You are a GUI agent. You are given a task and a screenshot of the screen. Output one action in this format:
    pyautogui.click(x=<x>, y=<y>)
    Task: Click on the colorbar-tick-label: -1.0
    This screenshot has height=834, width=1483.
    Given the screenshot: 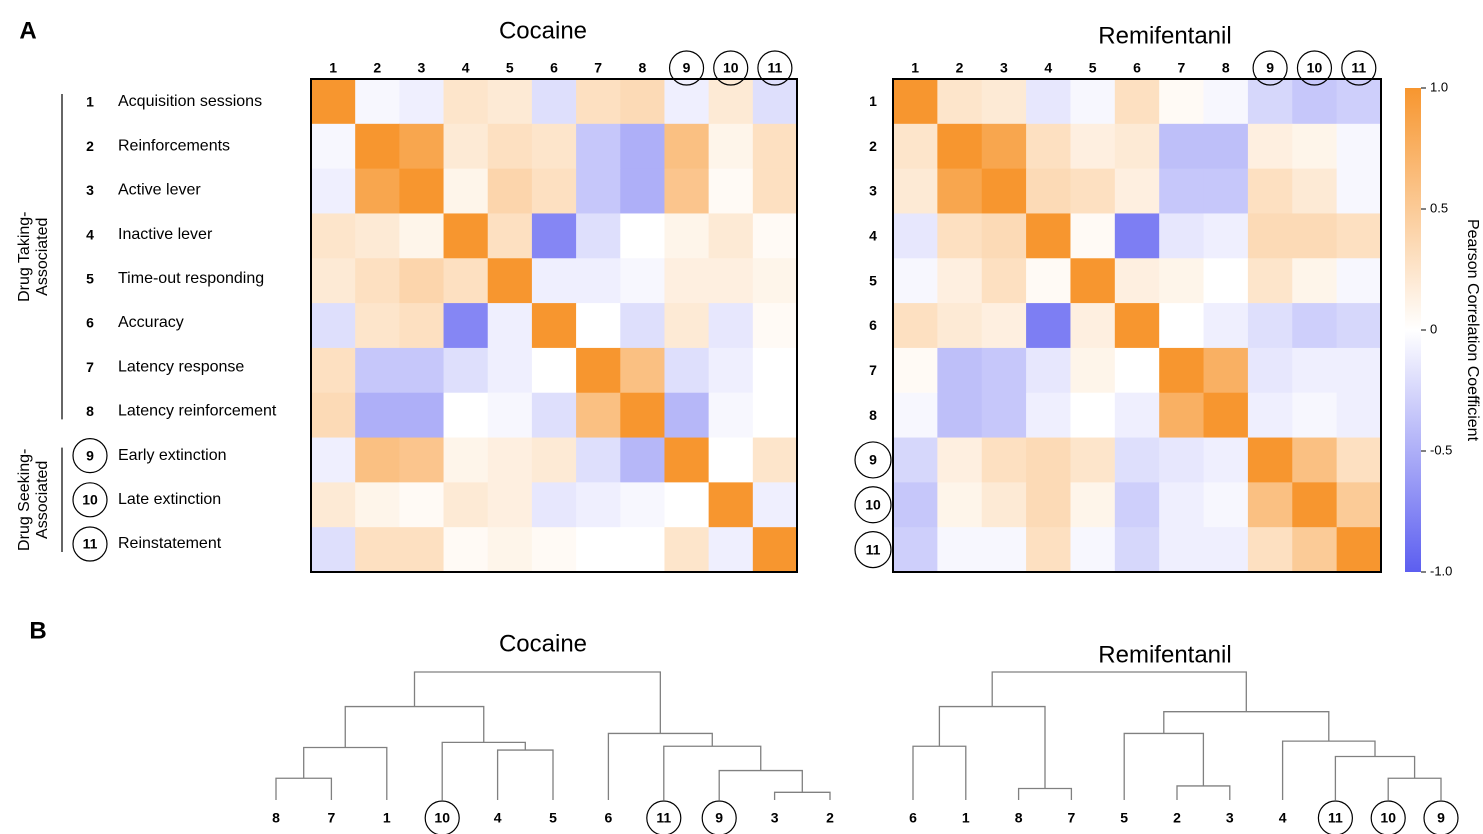 What is the action you would take?
    pyautogui.click(x=1441, y=570)
    